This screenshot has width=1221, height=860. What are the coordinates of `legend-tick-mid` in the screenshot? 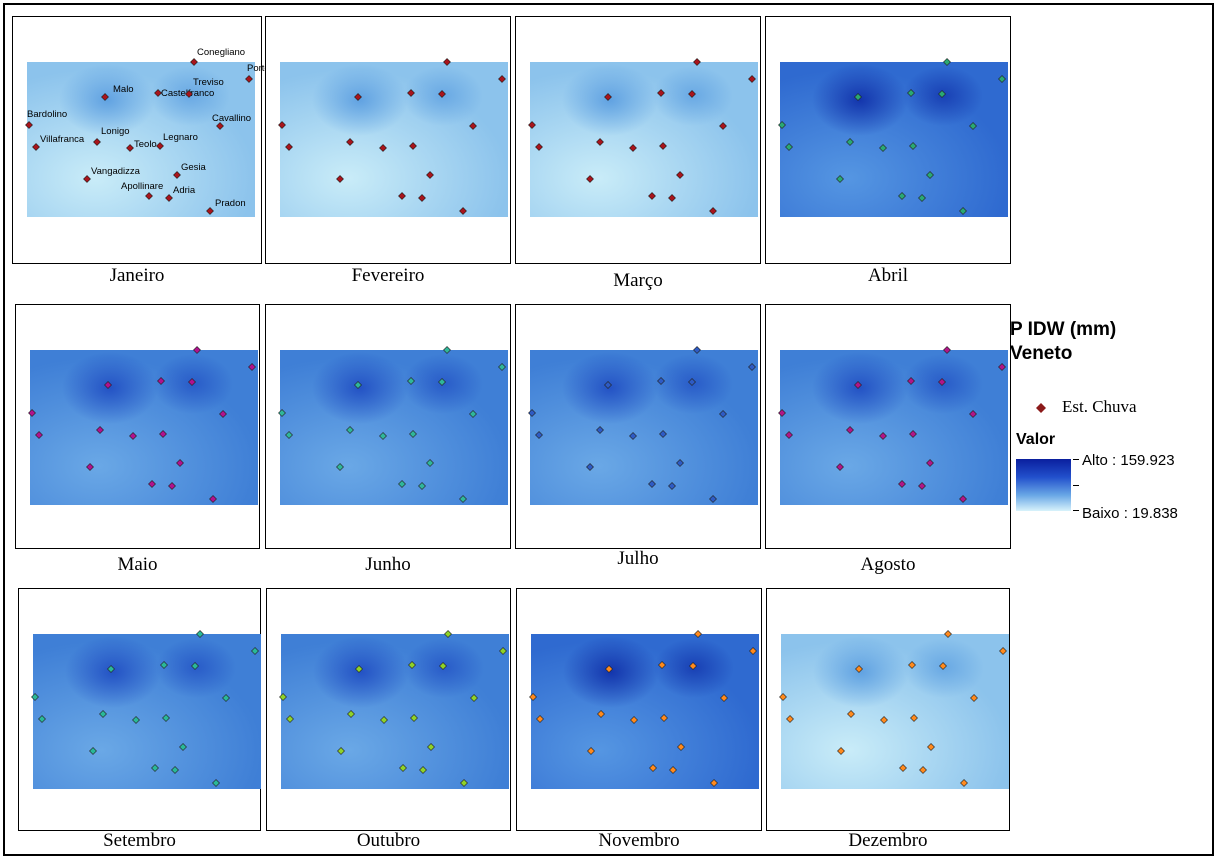 It's located at (1076, 485).